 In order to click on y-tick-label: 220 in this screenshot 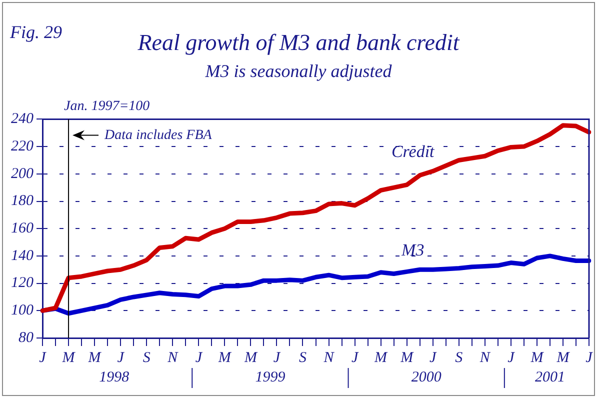, I will do `click(22, 146)`.